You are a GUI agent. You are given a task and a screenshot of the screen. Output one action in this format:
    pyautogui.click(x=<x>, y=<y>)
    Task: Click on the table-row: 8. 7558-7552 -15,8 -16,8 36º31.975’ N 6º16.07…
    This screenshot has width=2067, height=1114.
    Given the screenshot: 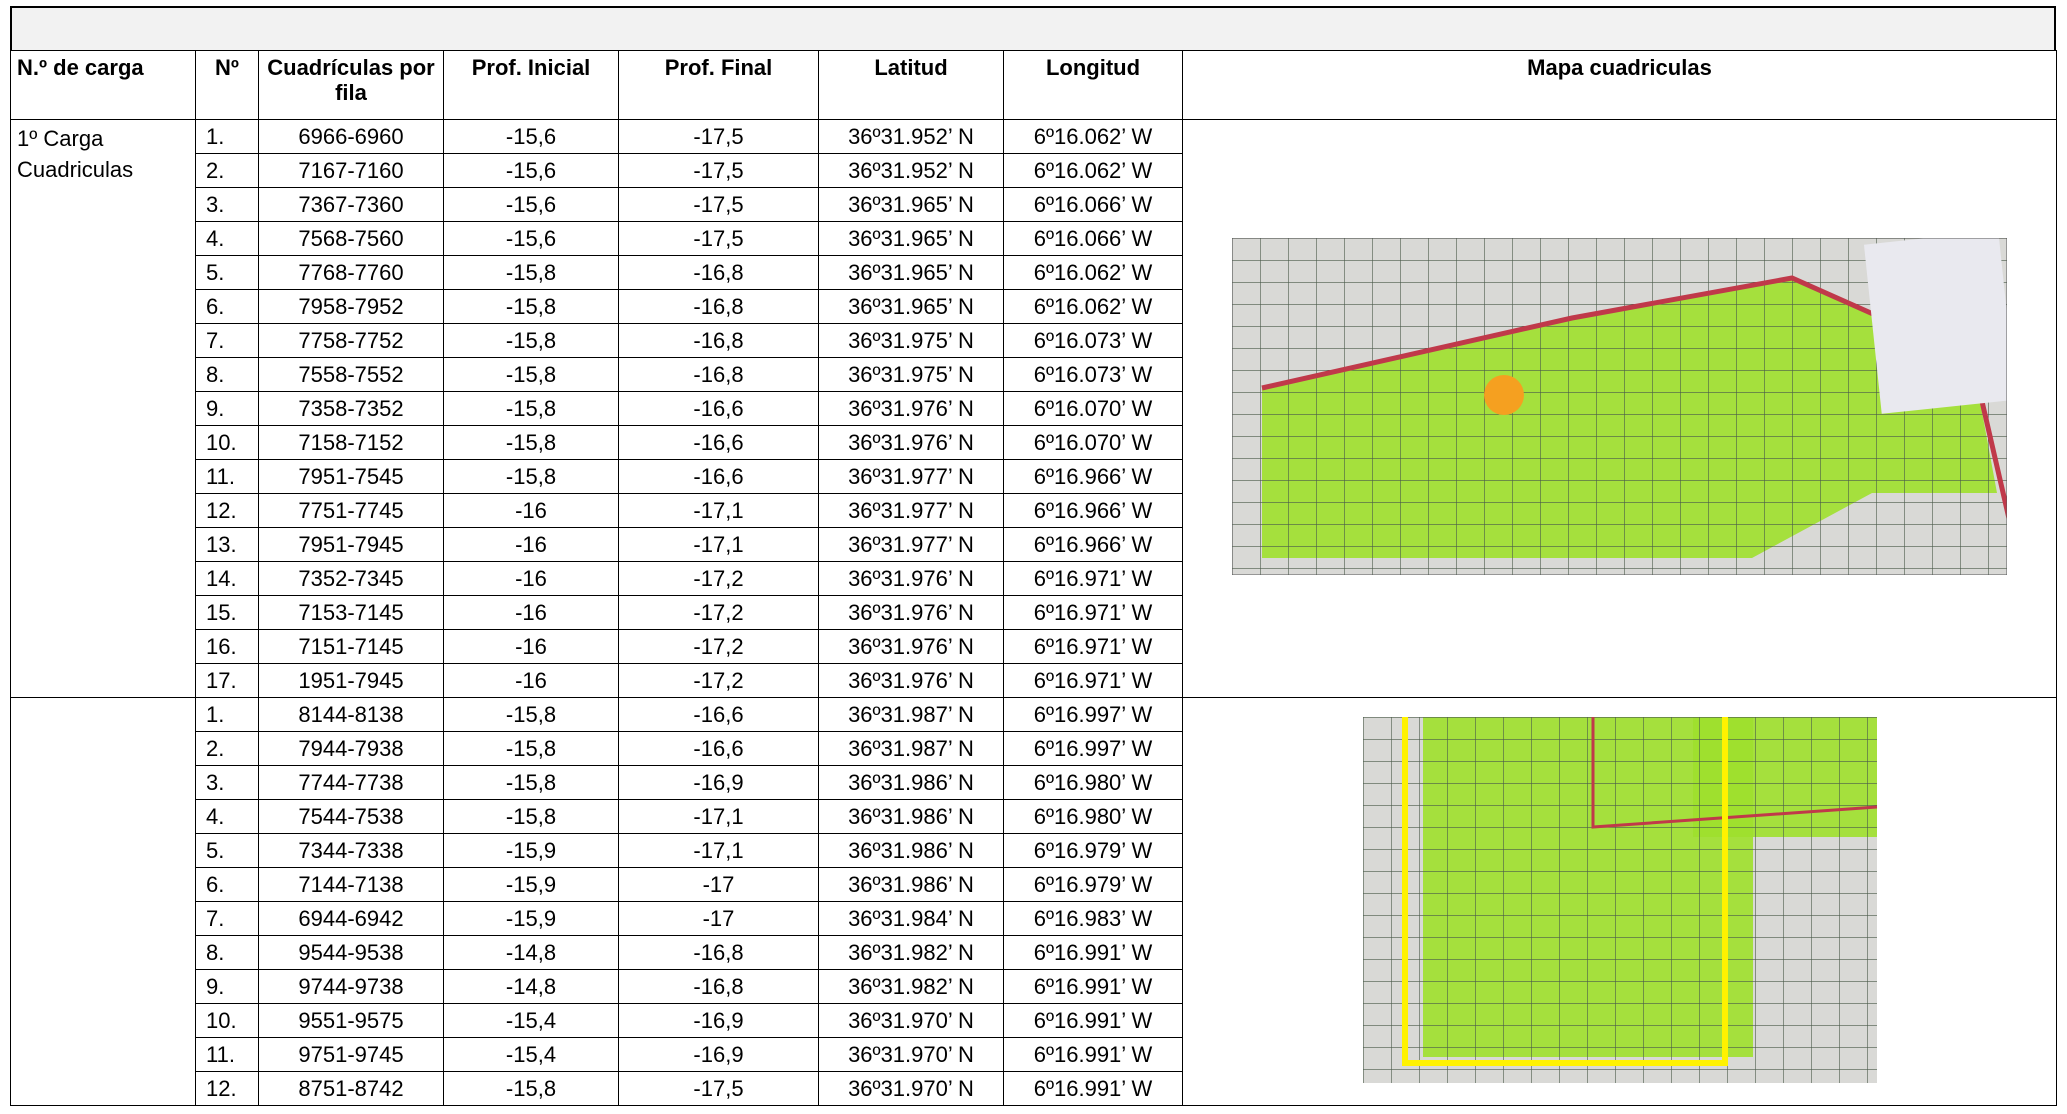 What is the action you would take?
    pyautogui.click(x=1034, y=374)
    